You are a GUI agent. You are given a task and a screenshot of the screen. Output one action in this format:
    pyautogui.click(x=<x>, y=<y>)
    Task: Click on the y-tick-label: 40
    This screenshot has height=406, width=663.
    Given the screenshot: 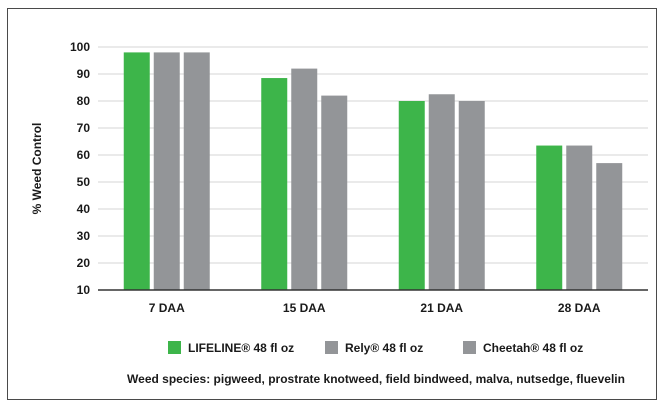 What is the action you would take?
    pyautogui.click(x=84, y=209)
    